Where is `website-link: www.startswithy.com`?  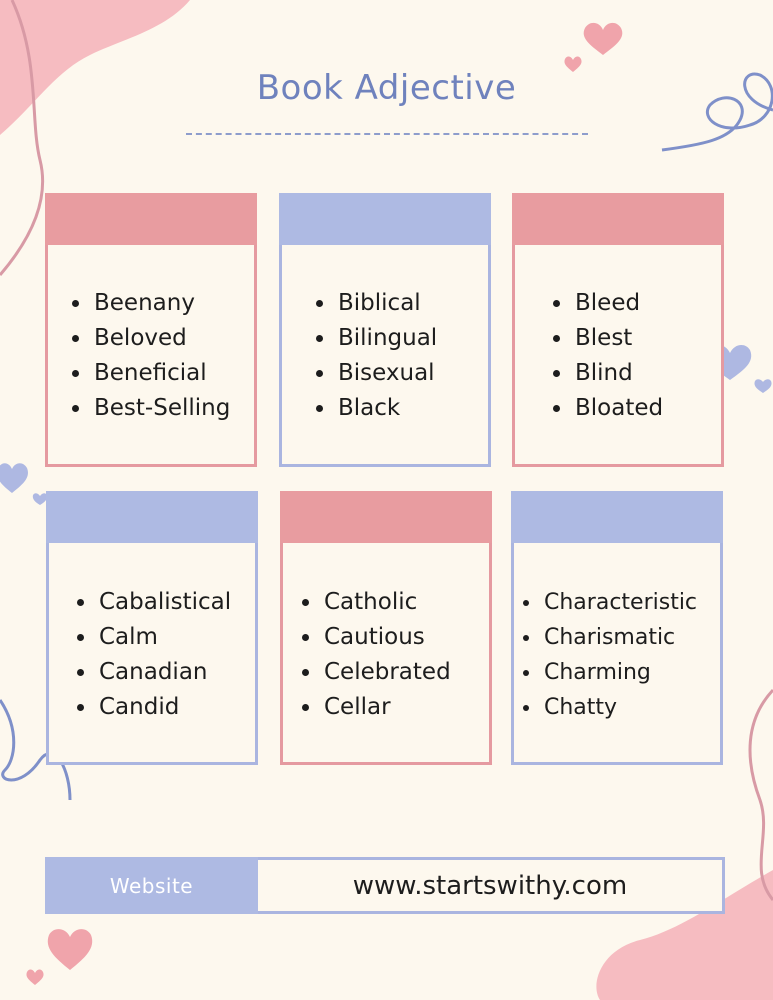
website-link: www.startswithy.com is located at coordinates (490, 885).